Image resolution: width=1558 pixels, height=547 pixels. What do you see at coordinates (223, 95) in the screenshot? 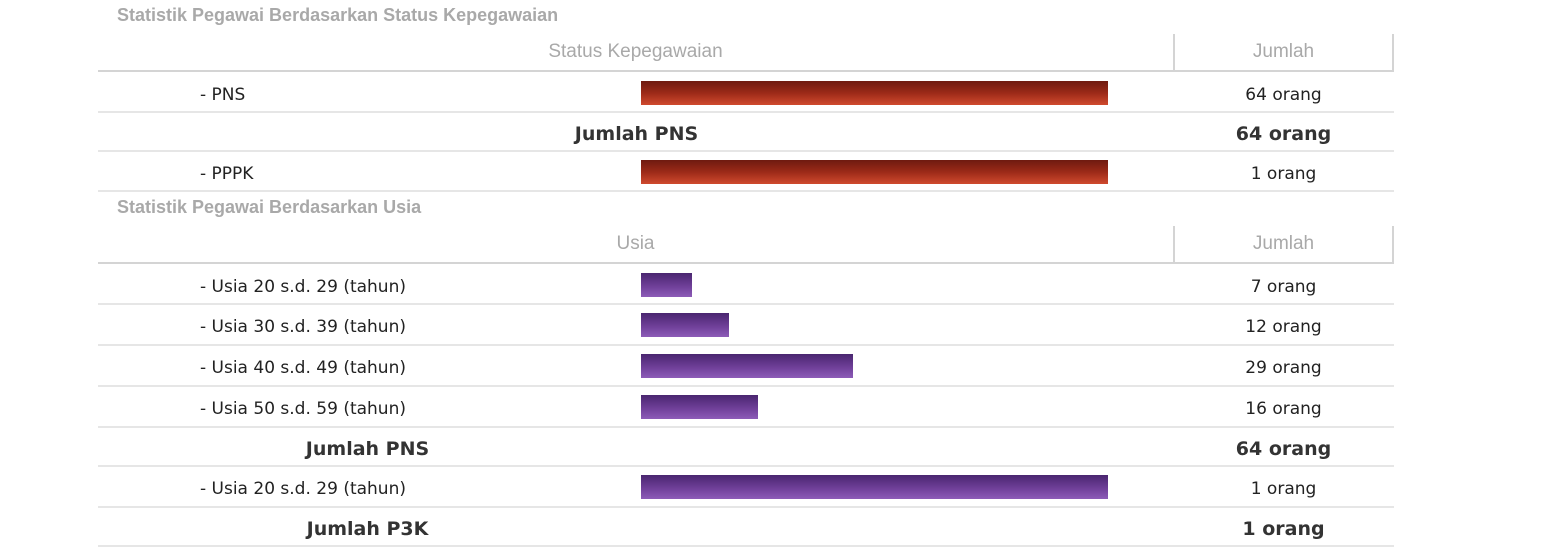
I see `row-label: - PNS` at bounding box center [223, 95].